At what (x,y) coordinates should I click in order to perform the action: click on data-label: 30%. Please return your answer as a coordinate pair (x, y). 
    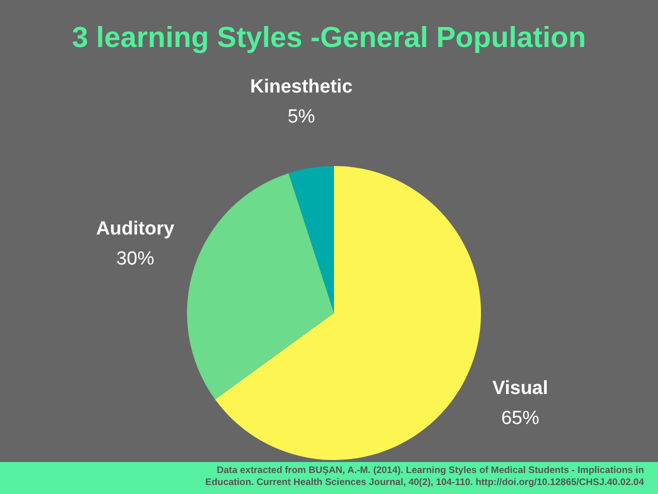
    Looking at the image, I should click on (135, 259).